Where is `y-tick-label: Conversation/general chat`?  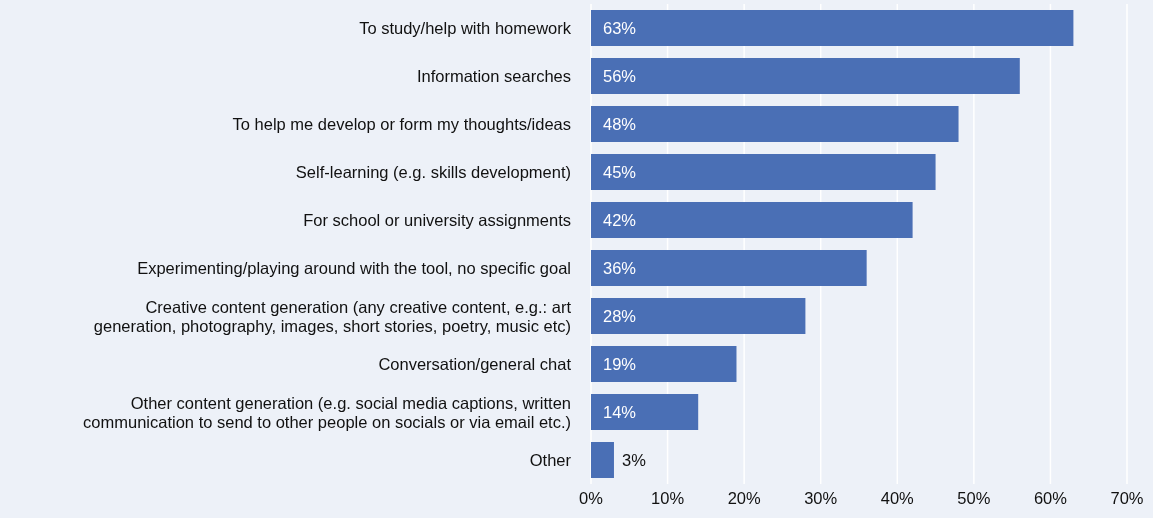
y-tick-label: Conversation/general chat is located at coordinates (475, 364).